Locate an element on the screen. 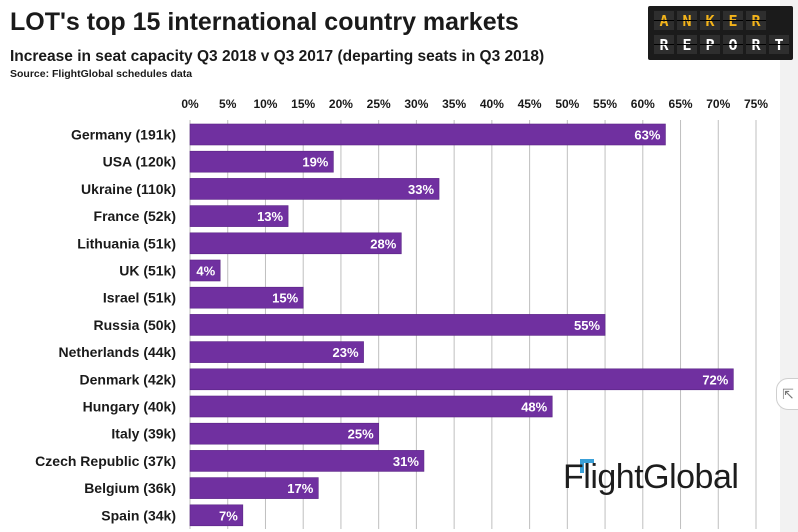  side-expand-handle: ⇱ is located at coordinates (787, 394).